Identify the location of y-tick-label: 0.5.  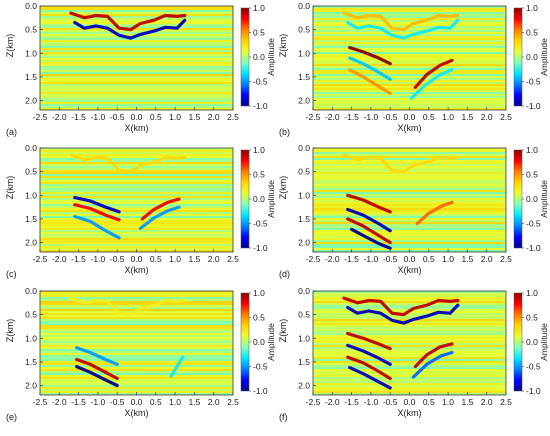
(31, 30).